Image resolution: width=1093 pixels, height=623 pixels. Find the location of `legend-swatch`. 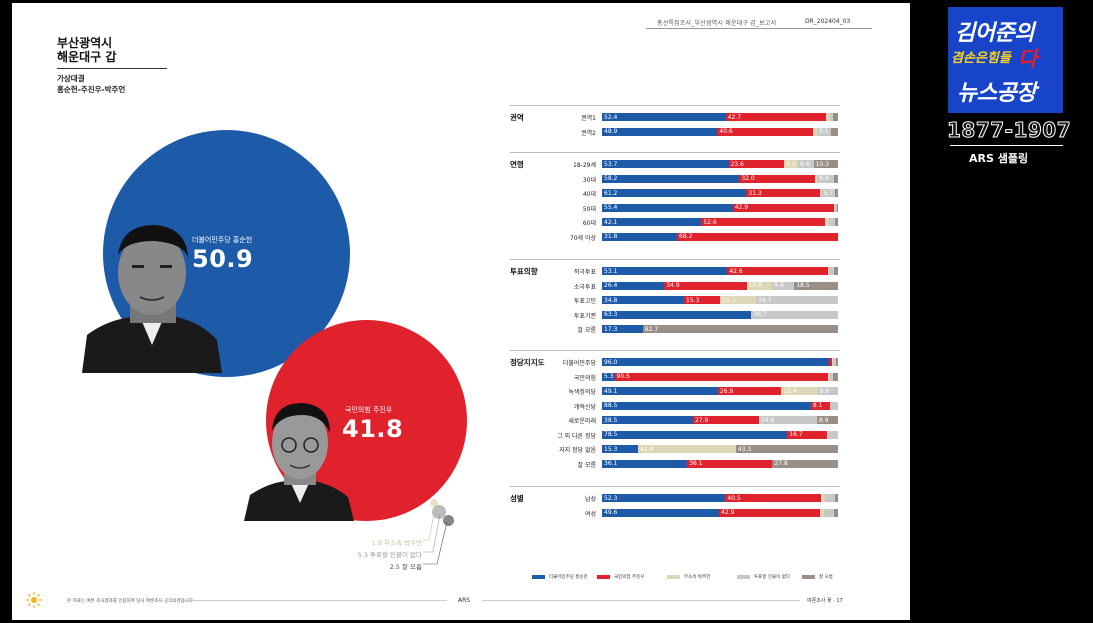

legend-swatch is located at coordinates (673, 577).